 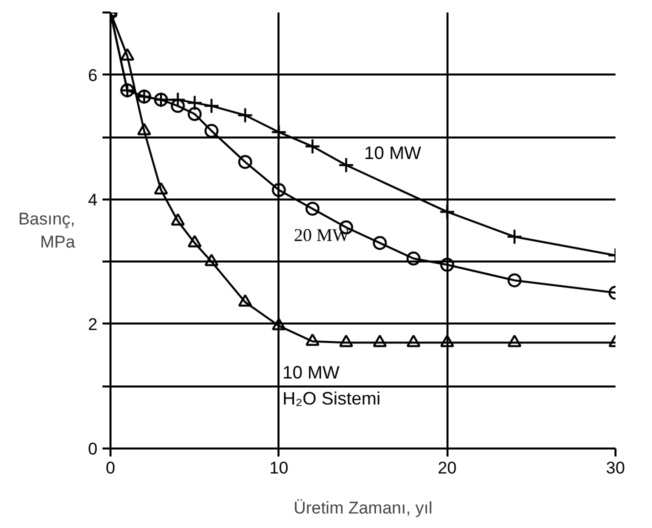 I want to click on y-tick-label: 0, so click(x=93, y=449).